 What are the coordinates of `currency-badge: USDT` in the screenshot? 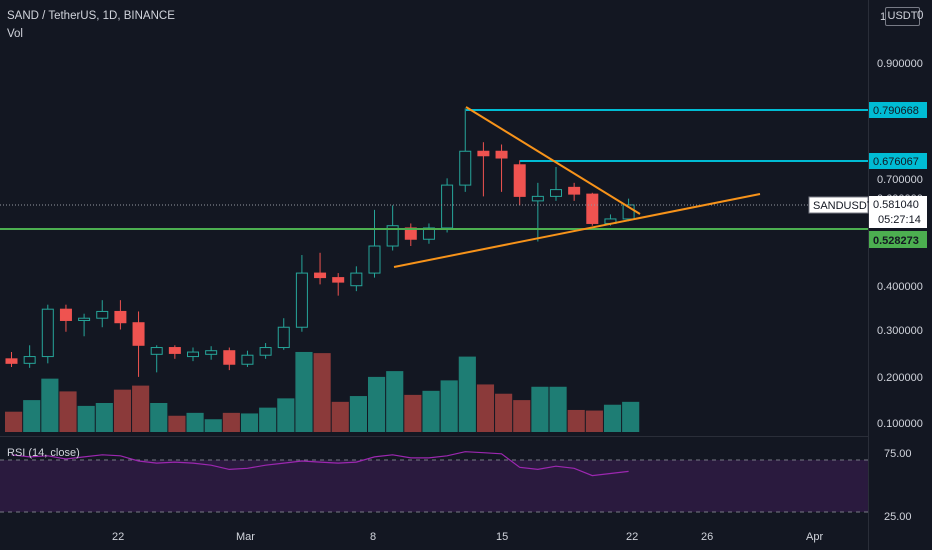 It's located at (902, 16).